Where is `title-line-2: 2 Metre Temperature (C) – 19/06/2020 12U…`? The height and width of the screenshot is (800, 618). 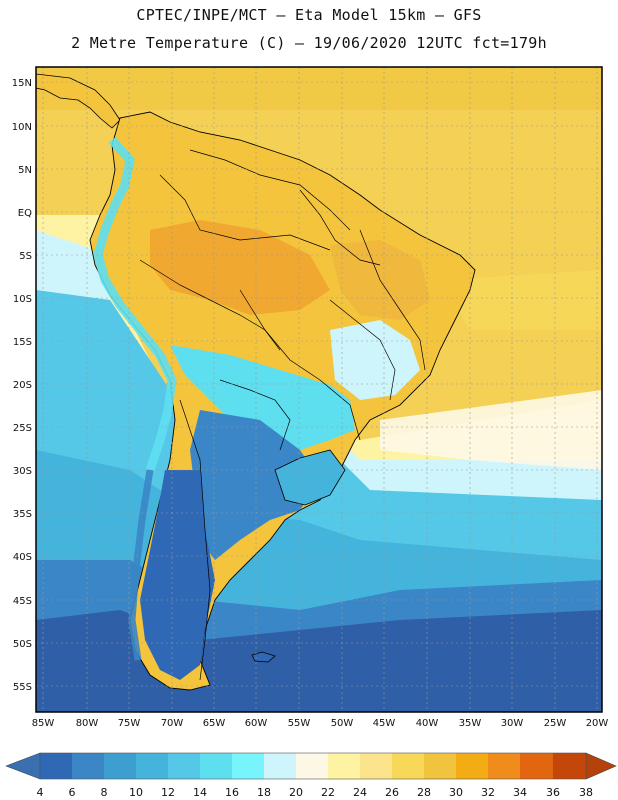
title-line-2: 2 Metre Temperature (C) – 19/06/2020 12U… is located at coordinates (309, 43).